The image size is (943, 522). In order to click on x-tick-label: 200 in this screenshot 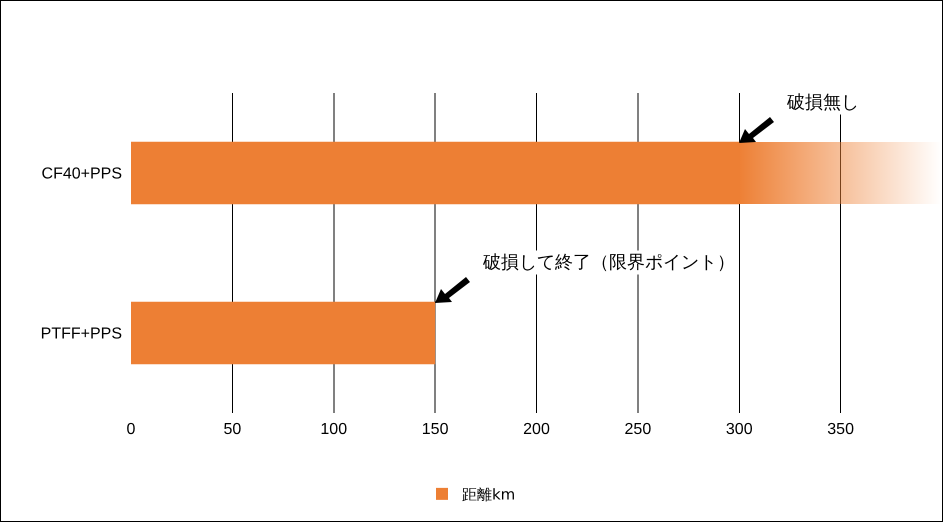, I will do `click(536, 429)`.